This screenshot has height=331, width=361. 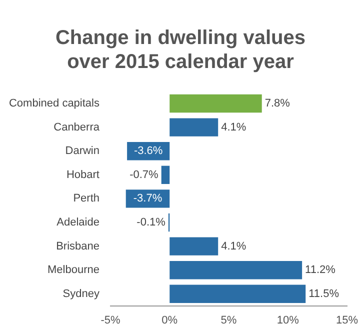 I want to click on x-tick-label: -5%, so click(x=110, y=320).